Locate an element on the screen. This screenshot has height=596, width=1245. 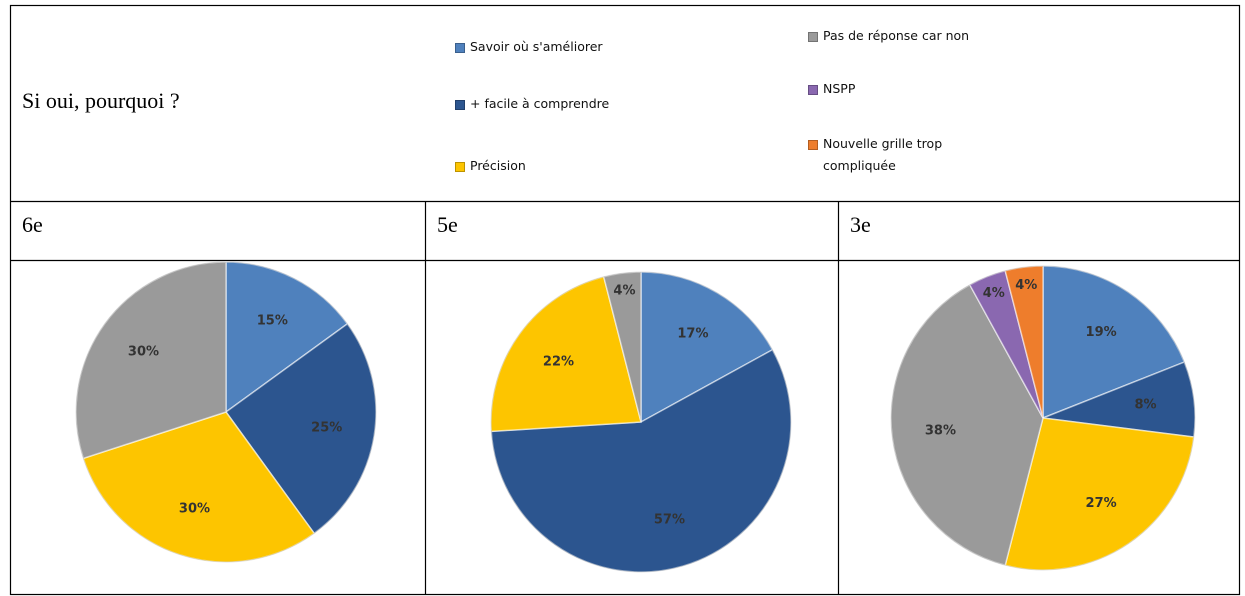
legend-item: Précision is located at coordinates (565, 166).